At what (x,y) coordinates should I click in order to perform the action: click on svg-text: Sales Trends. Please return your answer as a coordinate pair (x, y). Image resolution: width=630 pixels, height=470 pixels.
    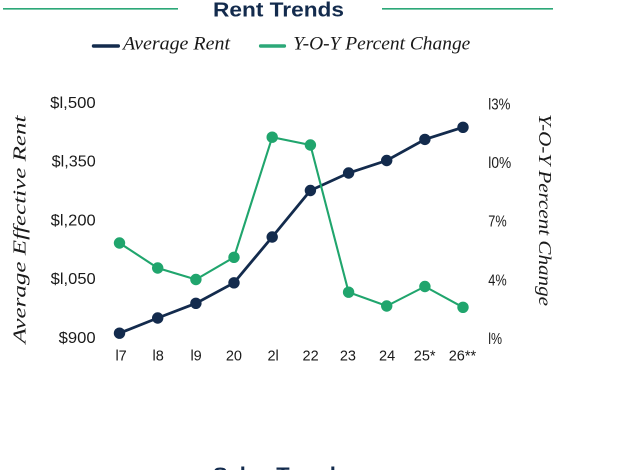
    Looking at the image, I should click on (280, 467).